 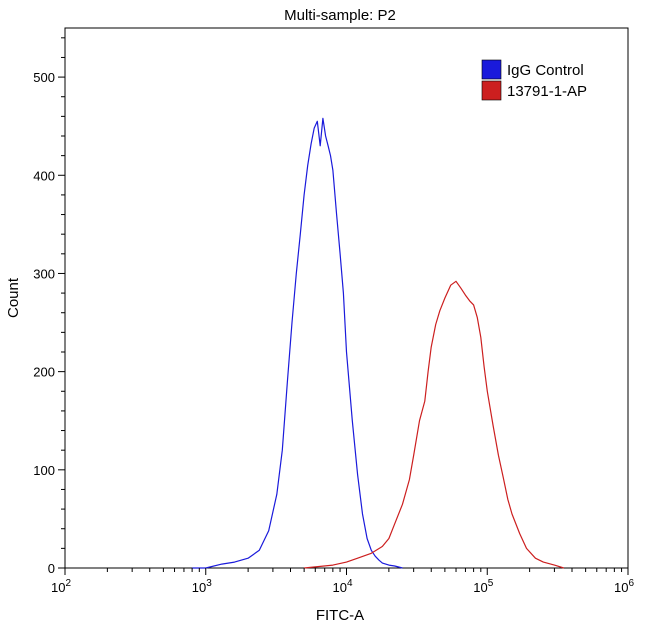 I want to click on x-tick-label: 10⁶, so click(x=624, y=586).